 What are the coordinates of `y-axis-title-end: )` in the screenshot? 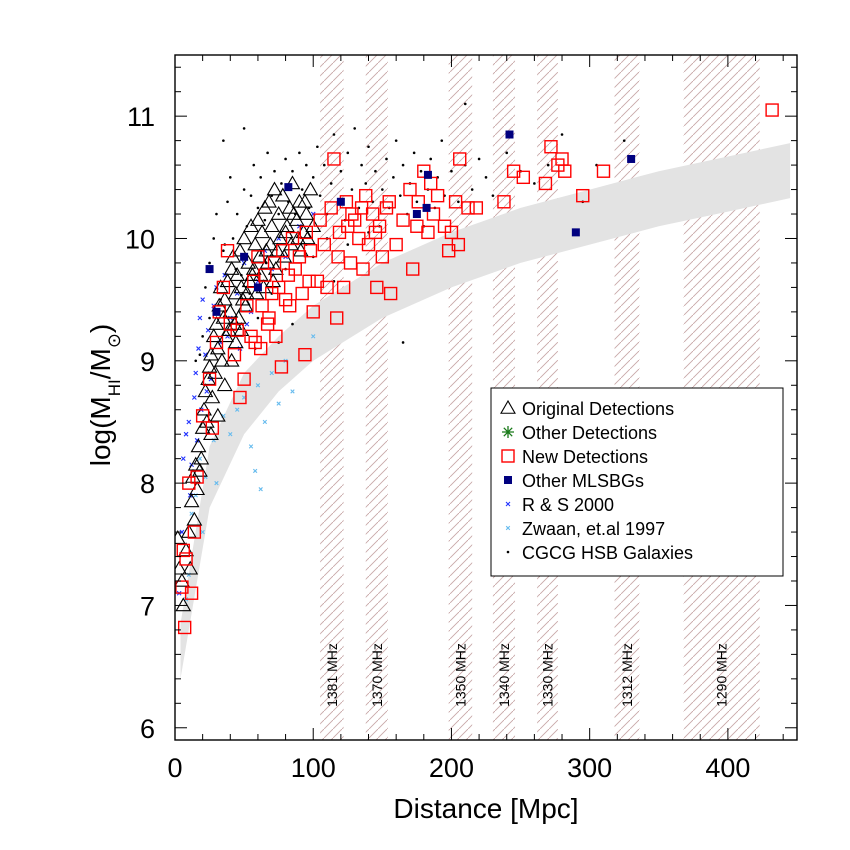 It's located at (100, 328).